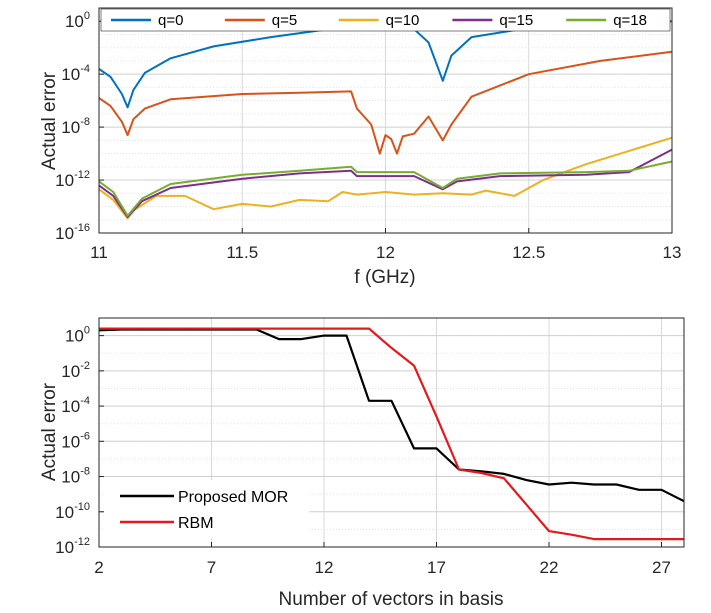 This screenshot has width=711, height=613. I want to click on legend-label: q=18, so click(630, 20).